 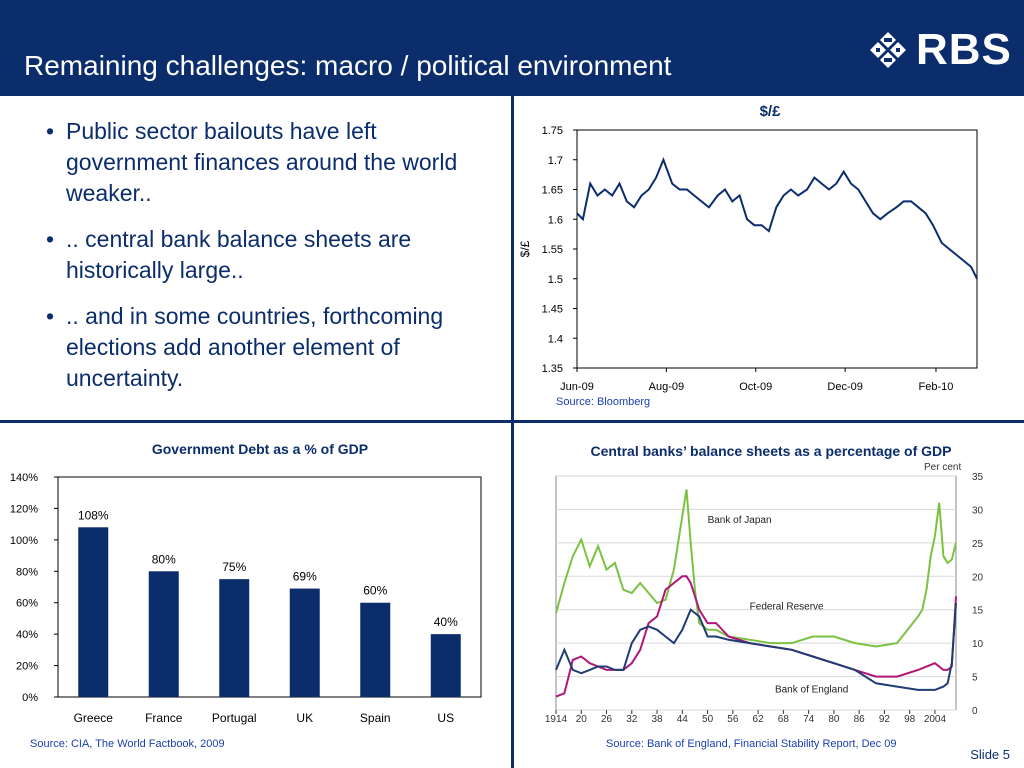 I want to click on cb-series-label: Federal Reserve, so click(x=787, y=607).